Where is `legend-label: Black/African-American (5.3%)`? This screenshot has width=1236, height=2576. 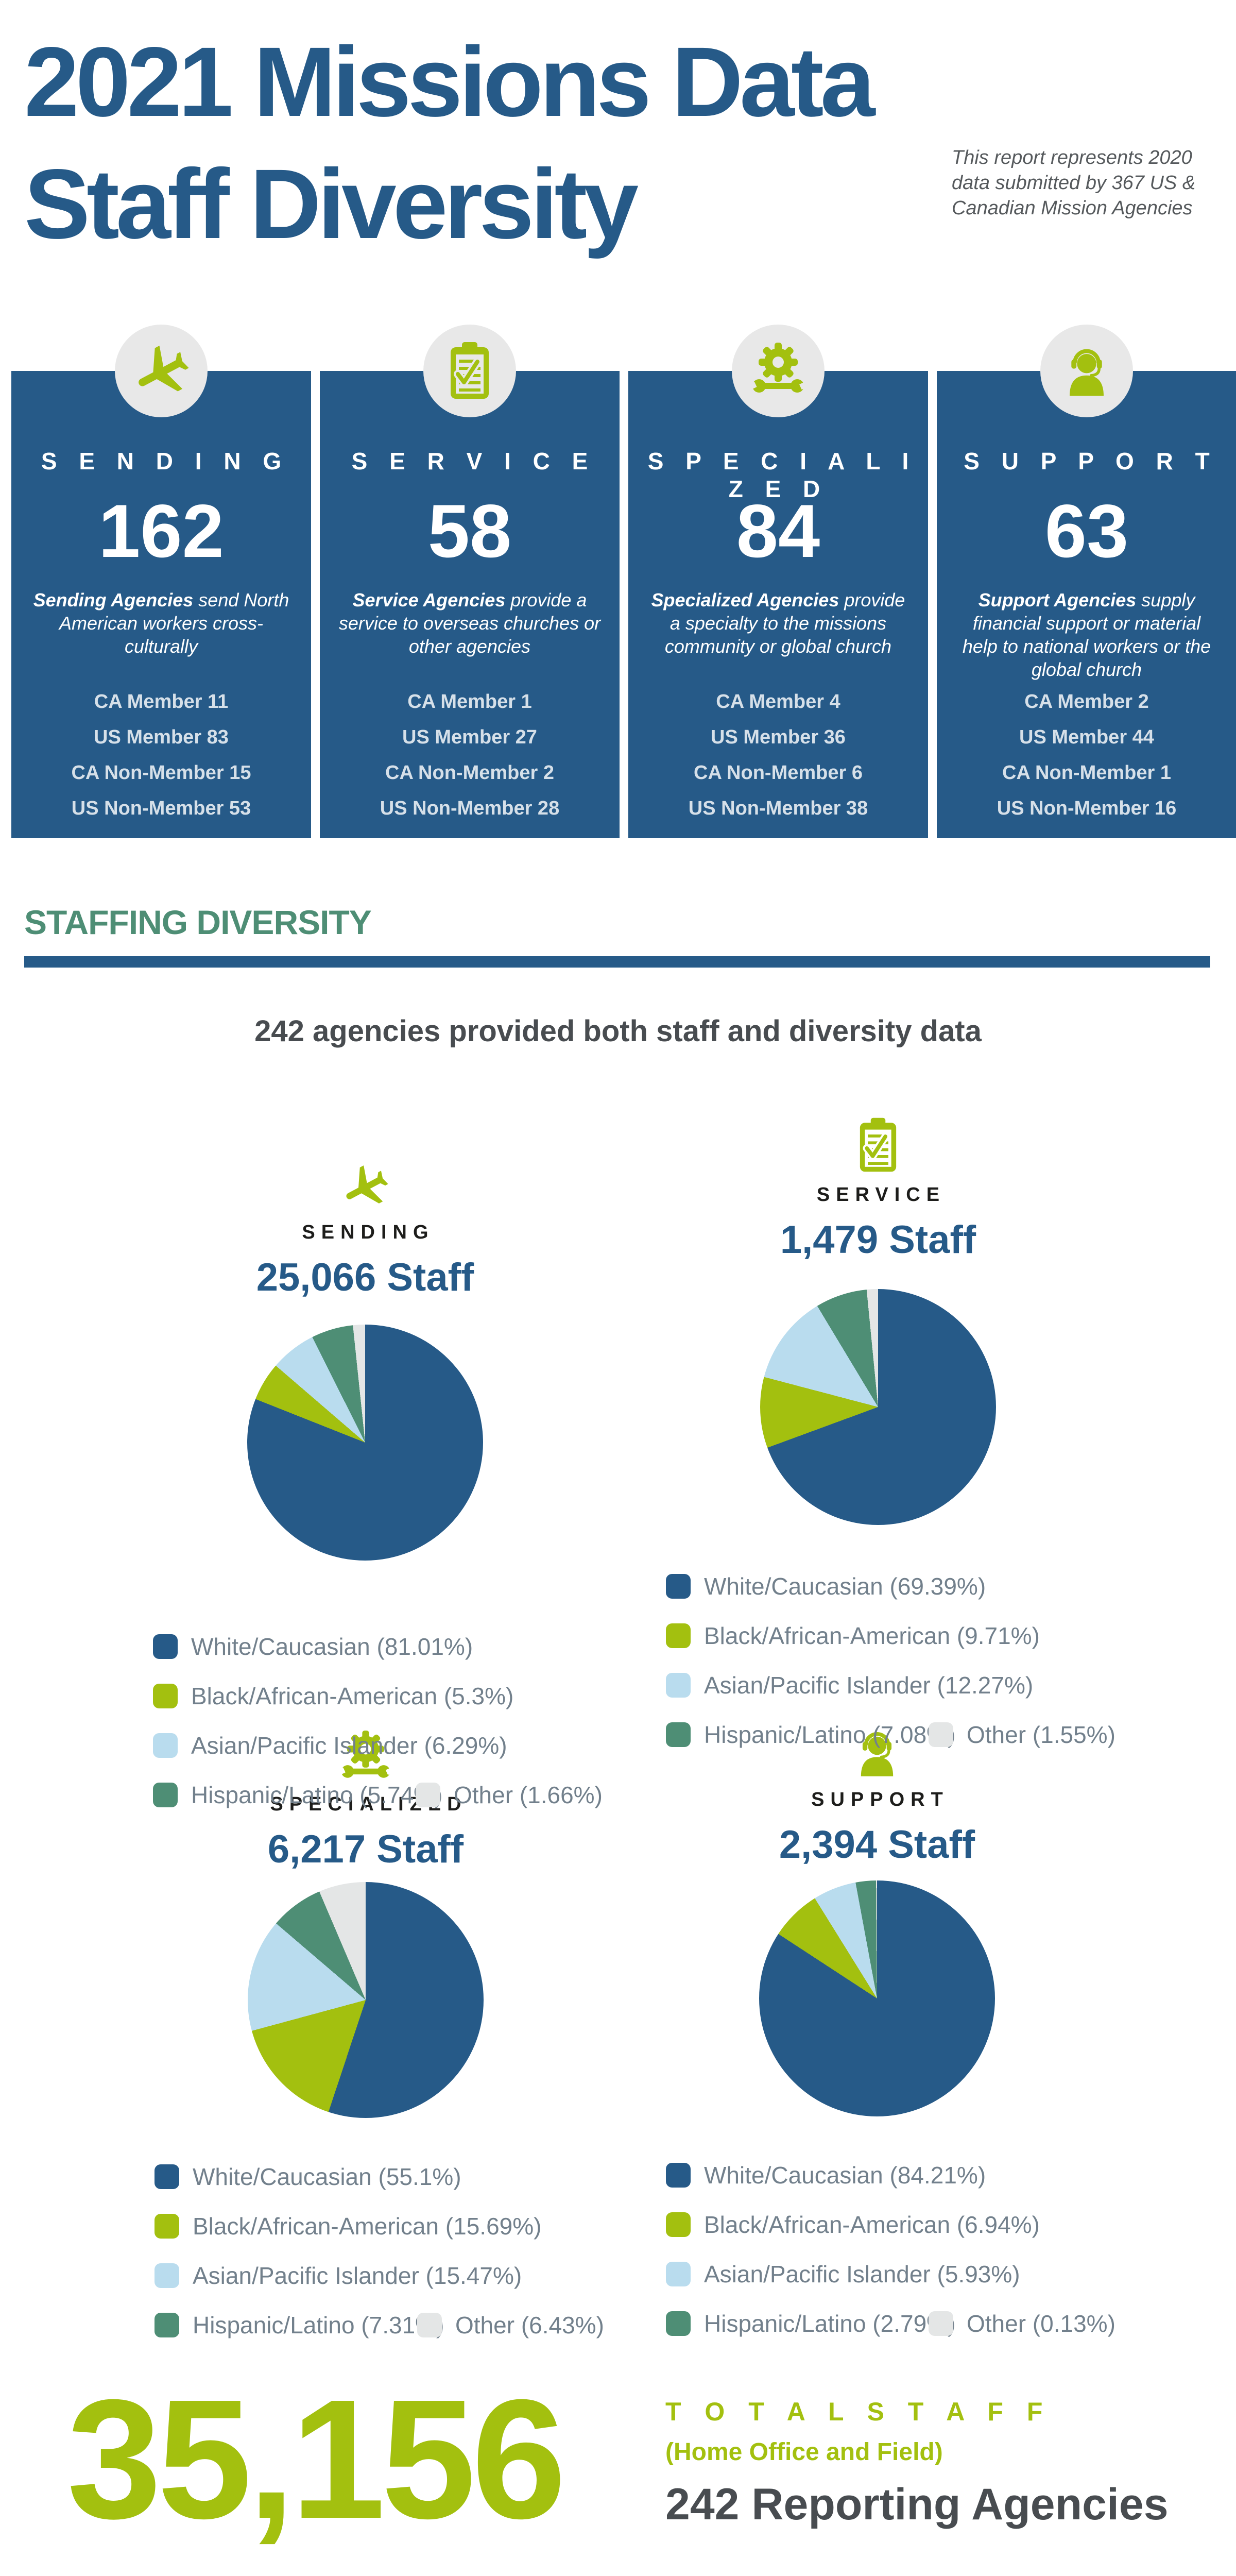 legend-label: Black/African-American (5.3%) is located at coordinates (352, 1696).